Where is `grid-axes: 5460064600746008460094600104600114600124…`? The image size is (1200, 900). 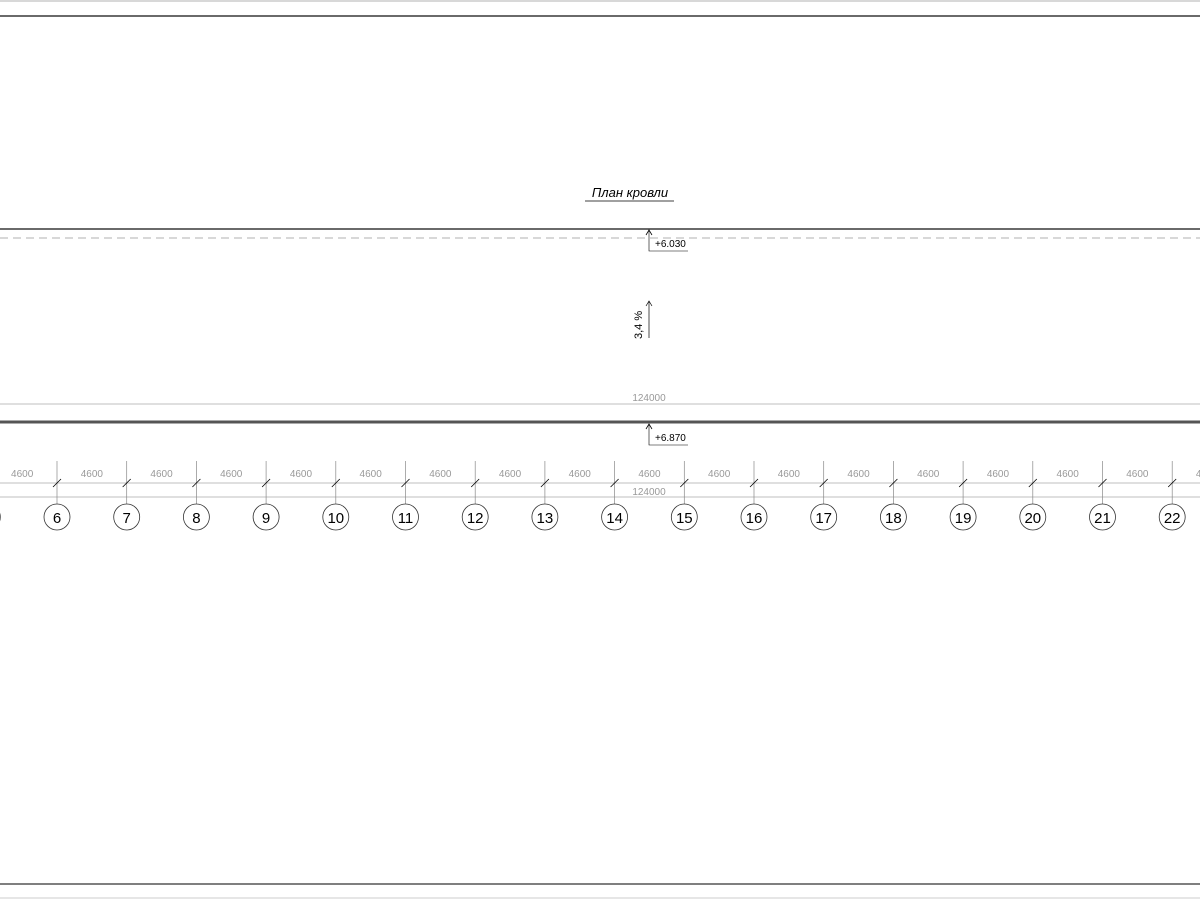
grid-axes: 5460064600746008460094600104600114600124… is located at coordinates (600, 496).